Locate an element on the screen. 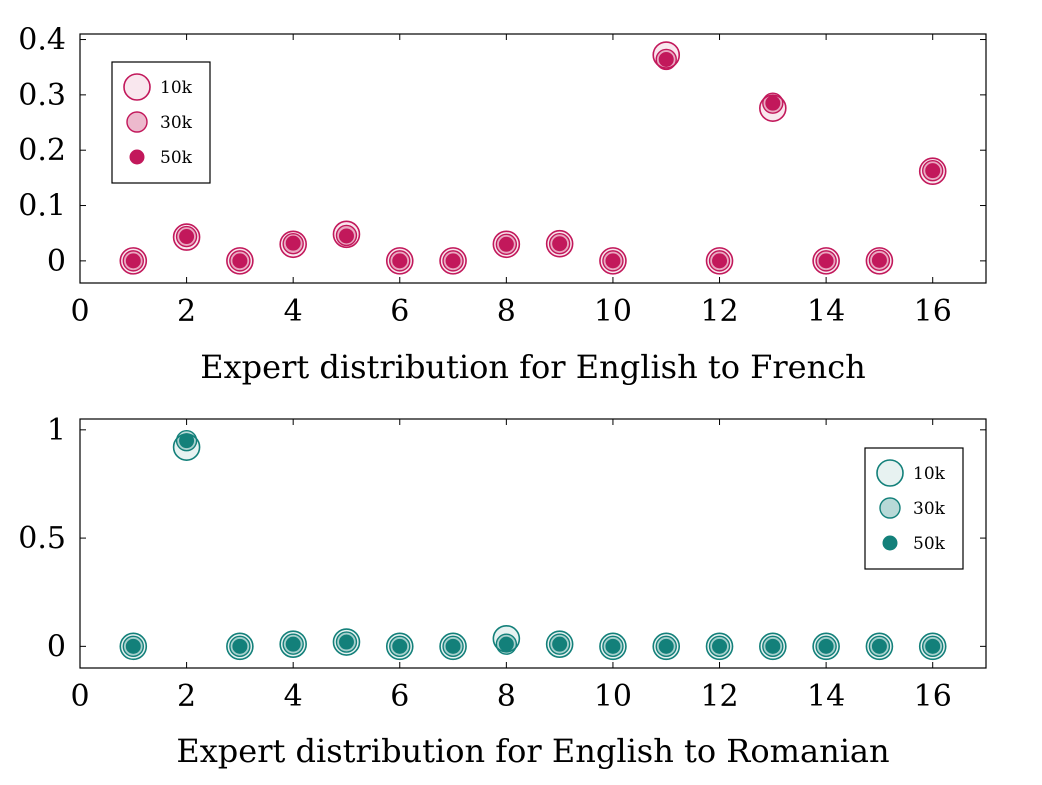  y-tick-label: 0.3 is located at coordinates (42, 95).